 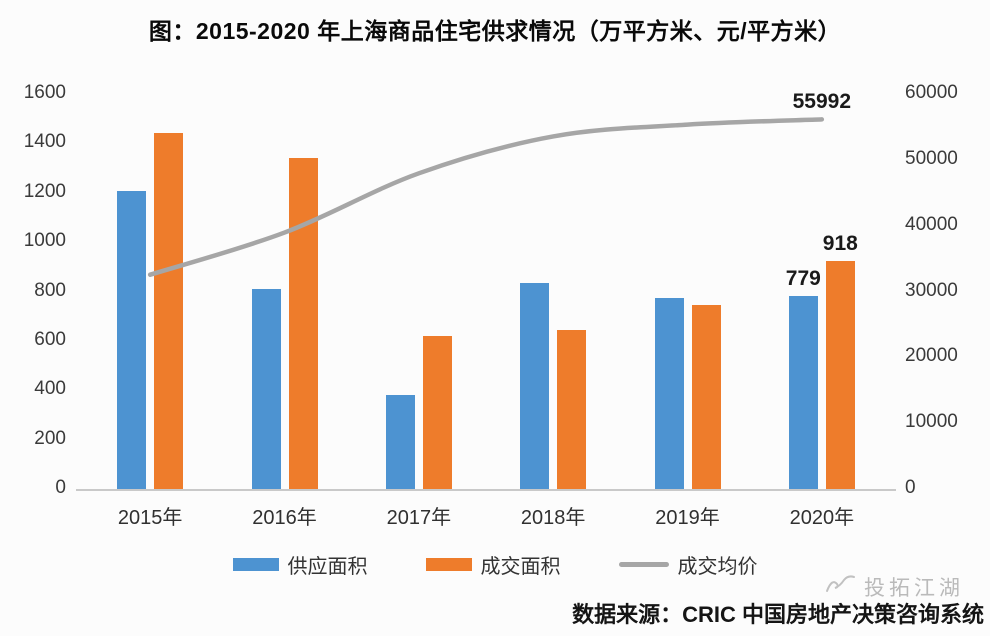 I want to click on source-caption: 数据来源：CRIC 中国房地产决策咨询系统, so click(x=778, y=614).